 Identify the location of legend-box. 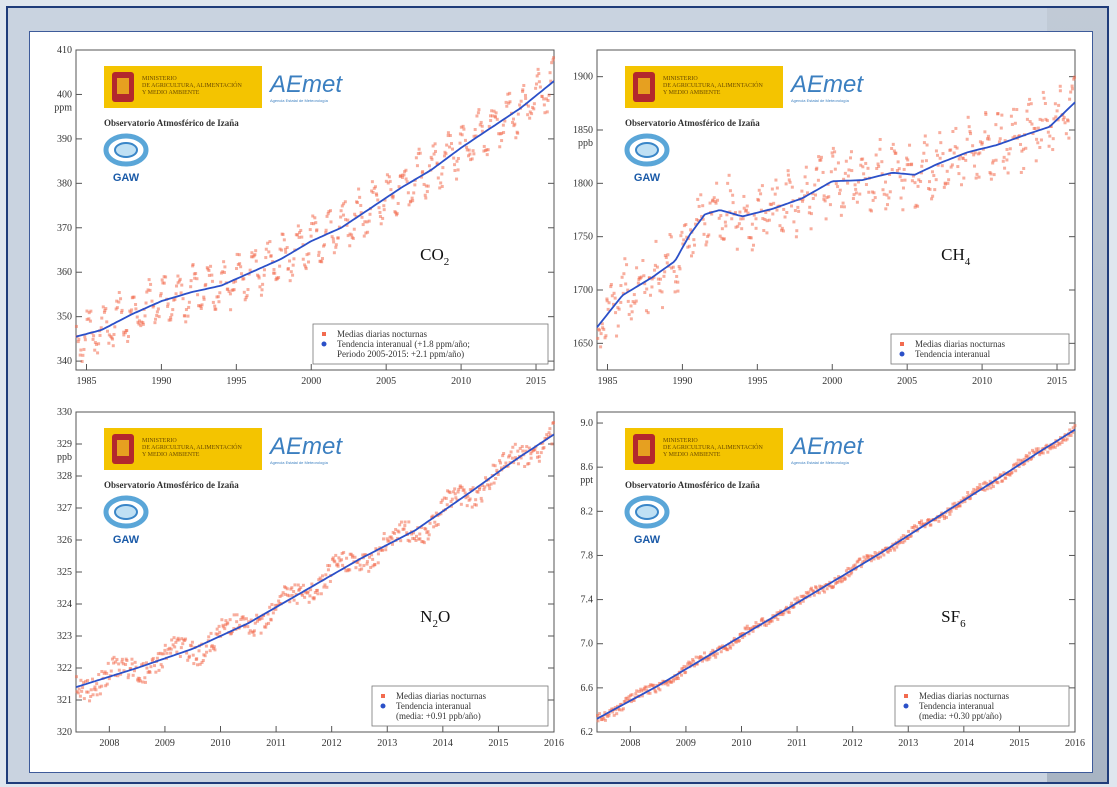
(460, 706).